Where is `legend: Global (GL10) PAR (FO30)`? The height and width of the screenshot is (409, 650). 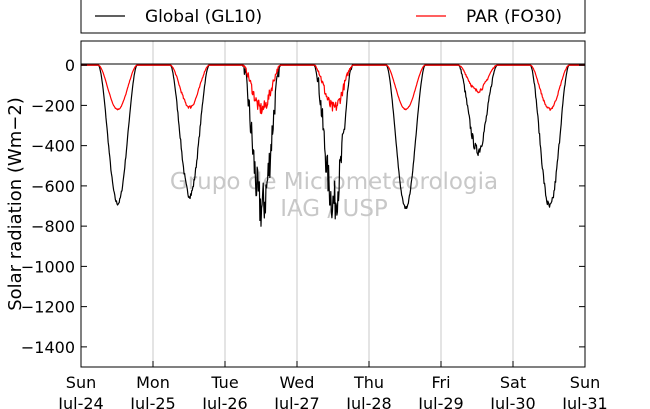
legend: Global (GL10) PAR (FO30) is located at coordinates (333, 17).